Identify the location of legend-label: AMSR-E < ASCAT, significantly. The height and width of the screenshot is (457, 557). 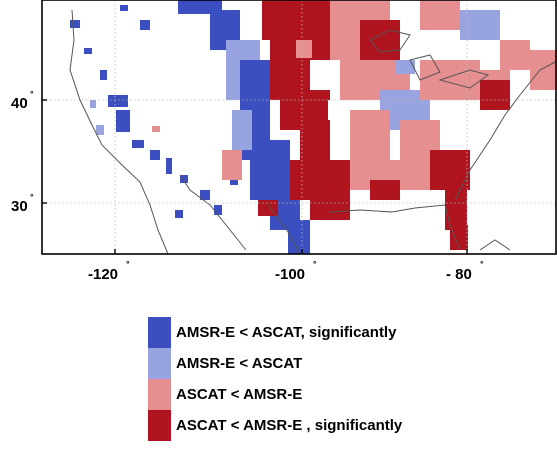
(286, 332).